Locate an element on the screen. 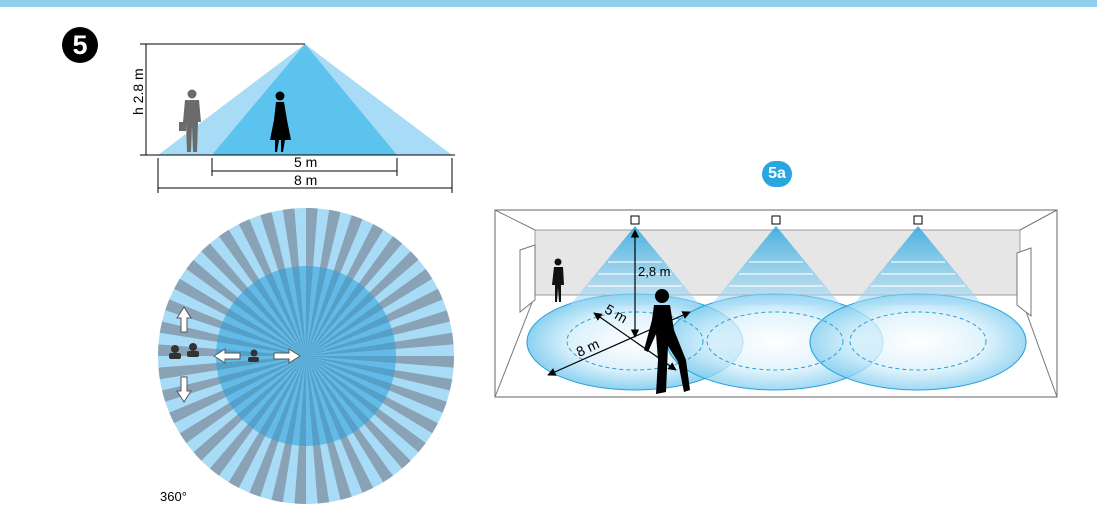 The image size is (1097, 516). inner-coverage-circle is located at coordinates (306, 356).